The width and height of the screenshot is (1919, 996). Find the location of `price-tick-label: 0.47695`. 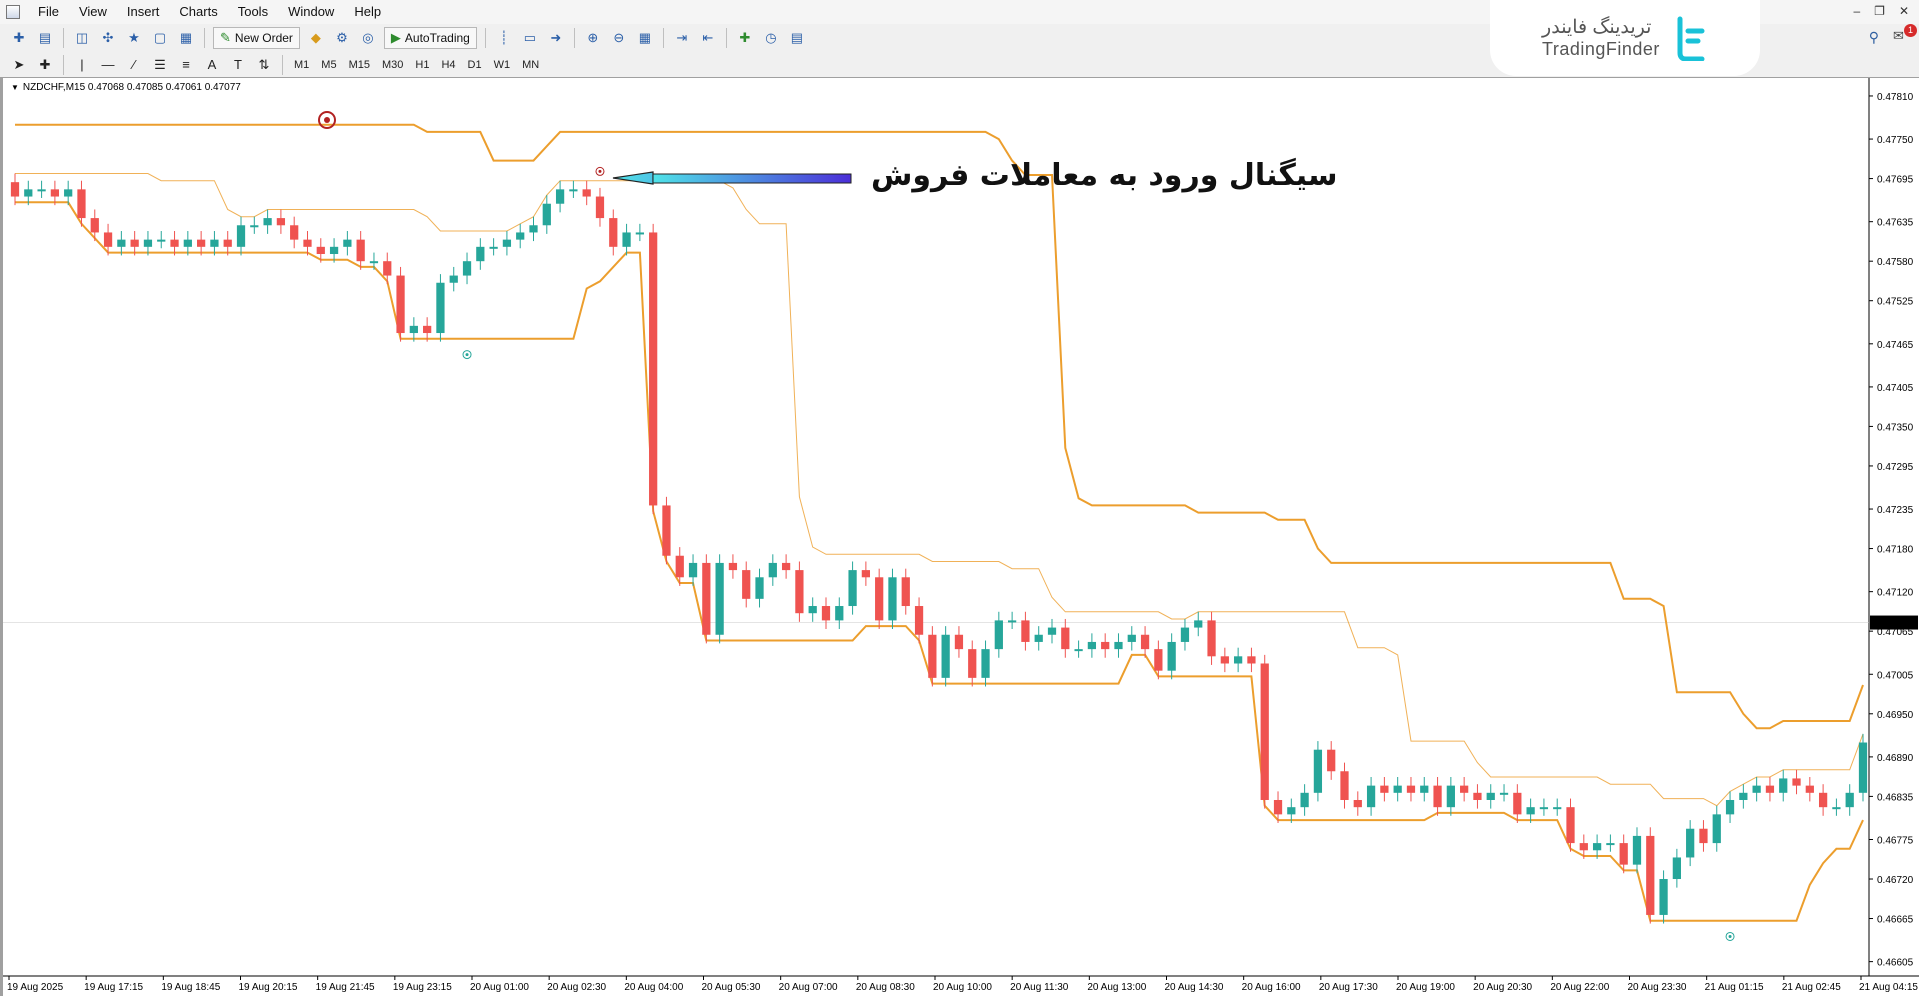

price-tick-label: 0.47695 is located at coordinates (1895, 180).